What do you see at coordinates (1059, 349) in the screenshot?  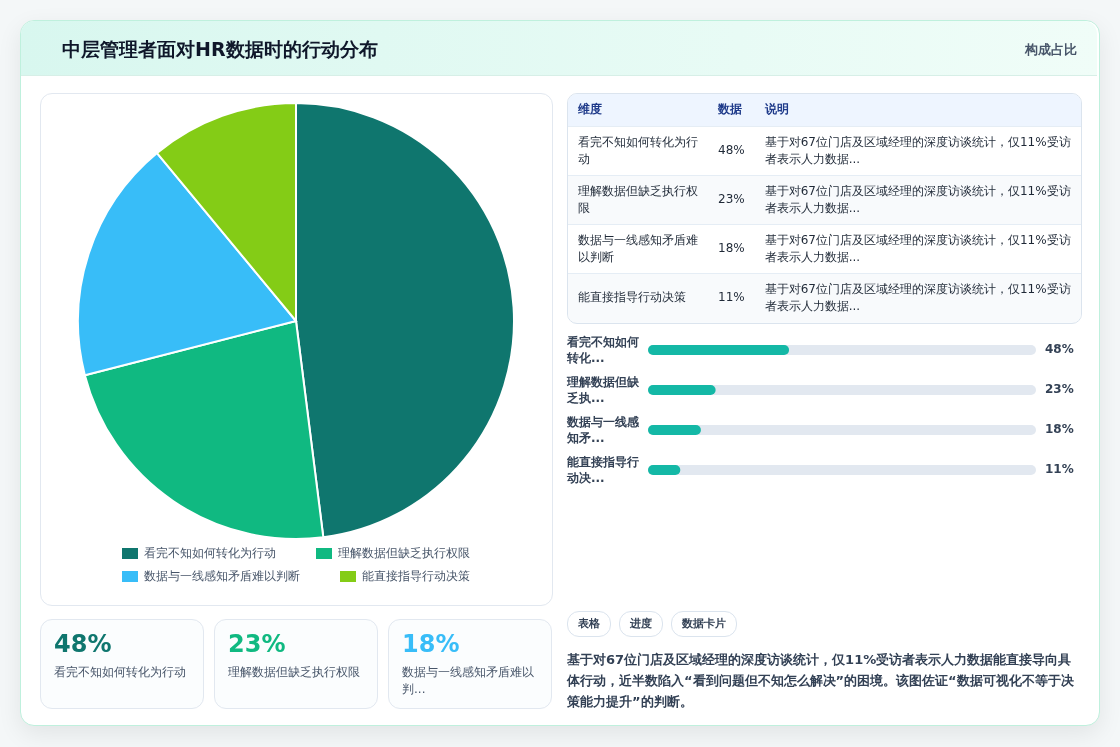 I see `data-label: 48%` at bounding box center [1059, 349].